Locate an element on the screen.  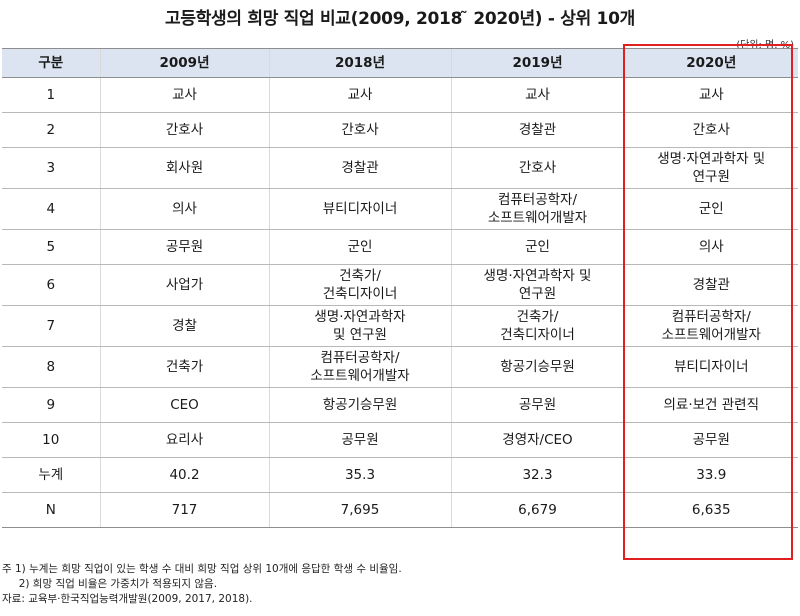
cell-text: 8 is located at coordinates (51, 367).